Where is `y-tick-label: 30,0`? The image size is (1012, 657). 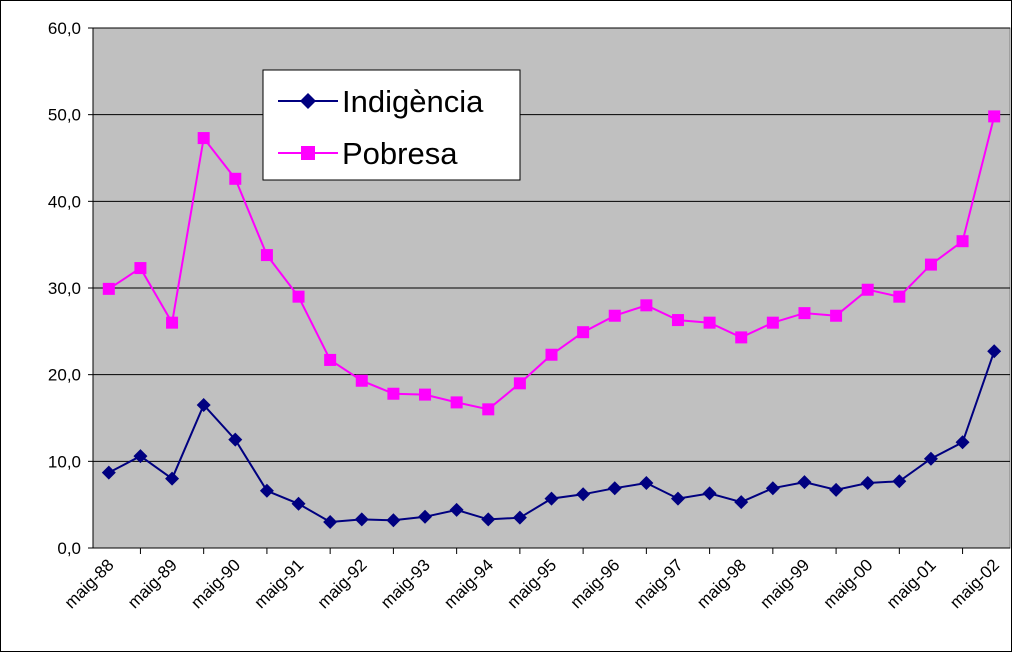
y-tick-label: 30,0 is located at coordinates (64, 288).